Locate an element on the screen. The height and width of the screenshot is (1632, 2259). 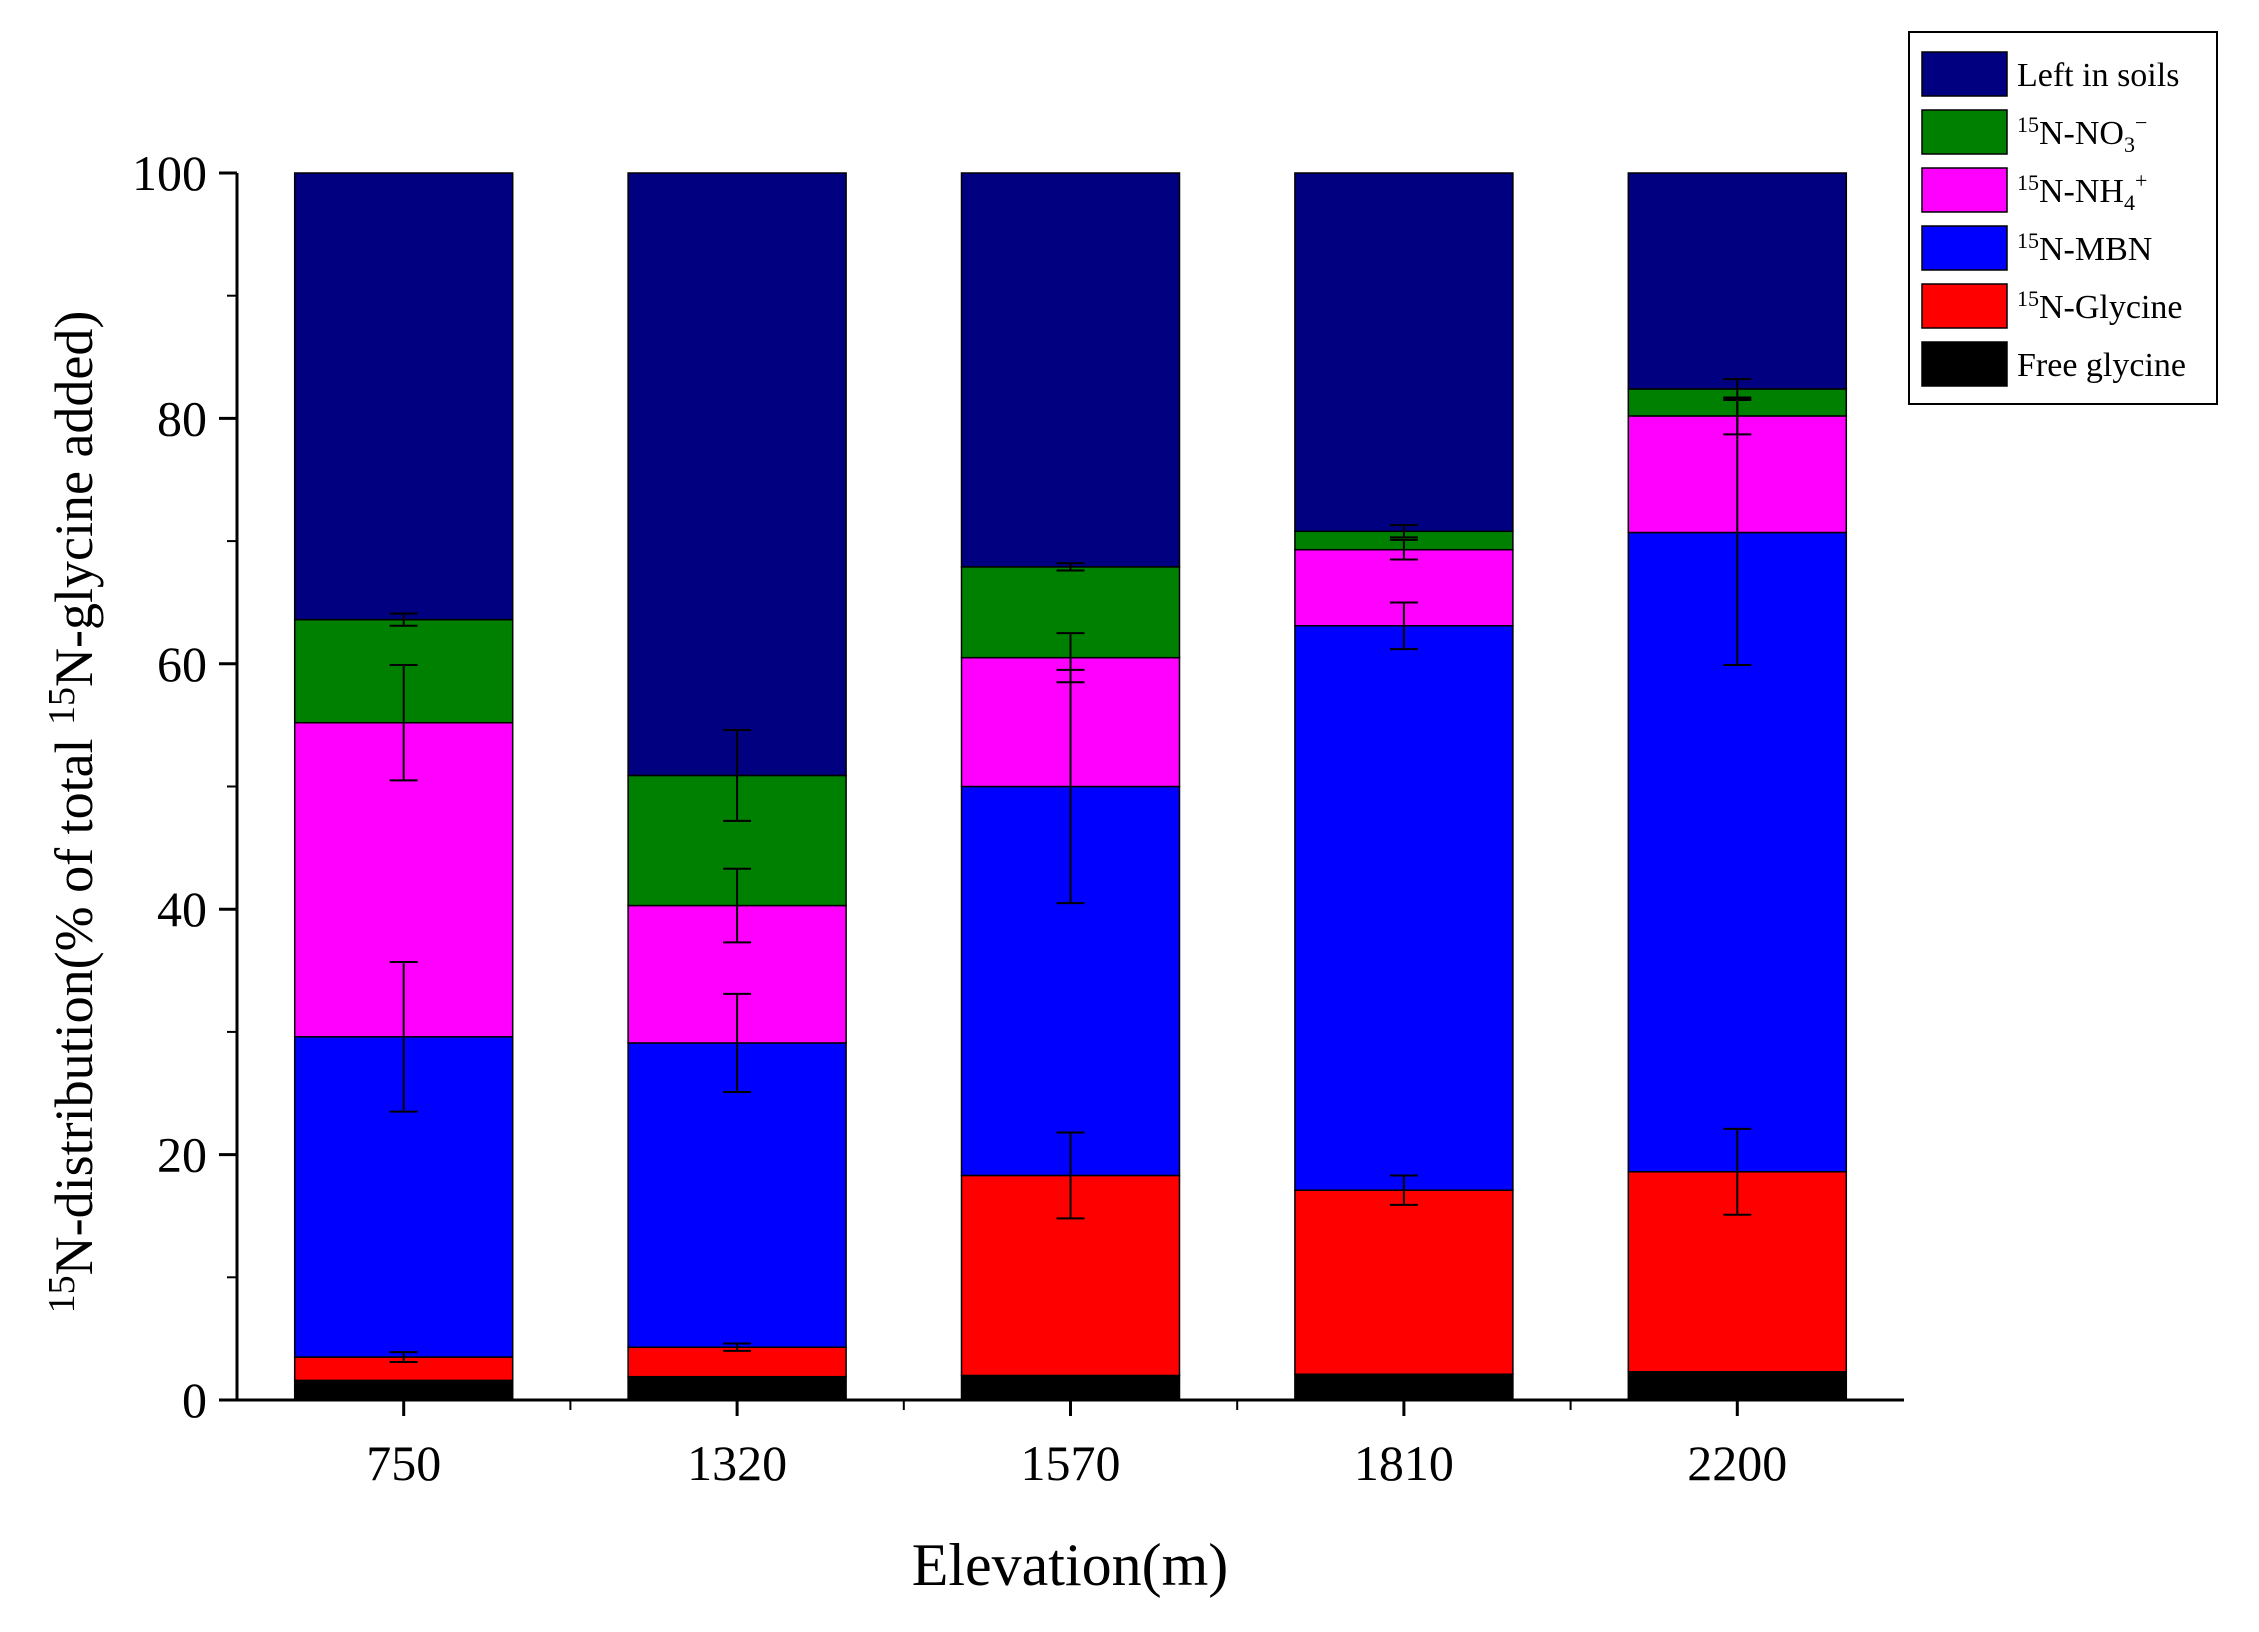
legend-label-main: N-NH is located at coordinates (2081, 191).